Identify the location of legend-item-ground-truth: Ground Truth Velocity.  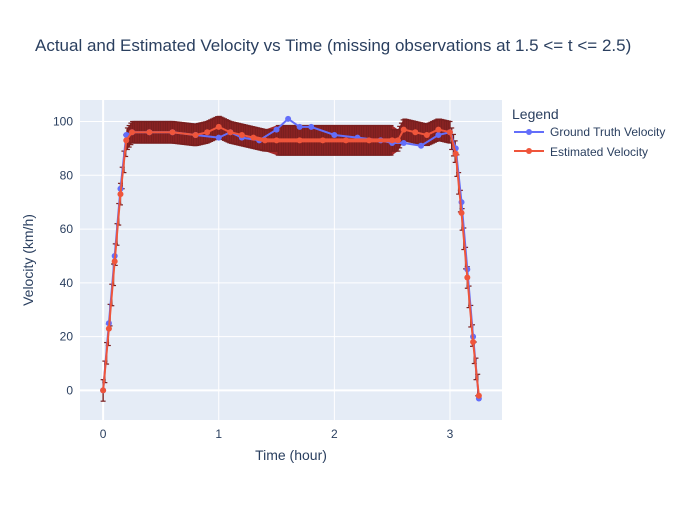
(589, 132).